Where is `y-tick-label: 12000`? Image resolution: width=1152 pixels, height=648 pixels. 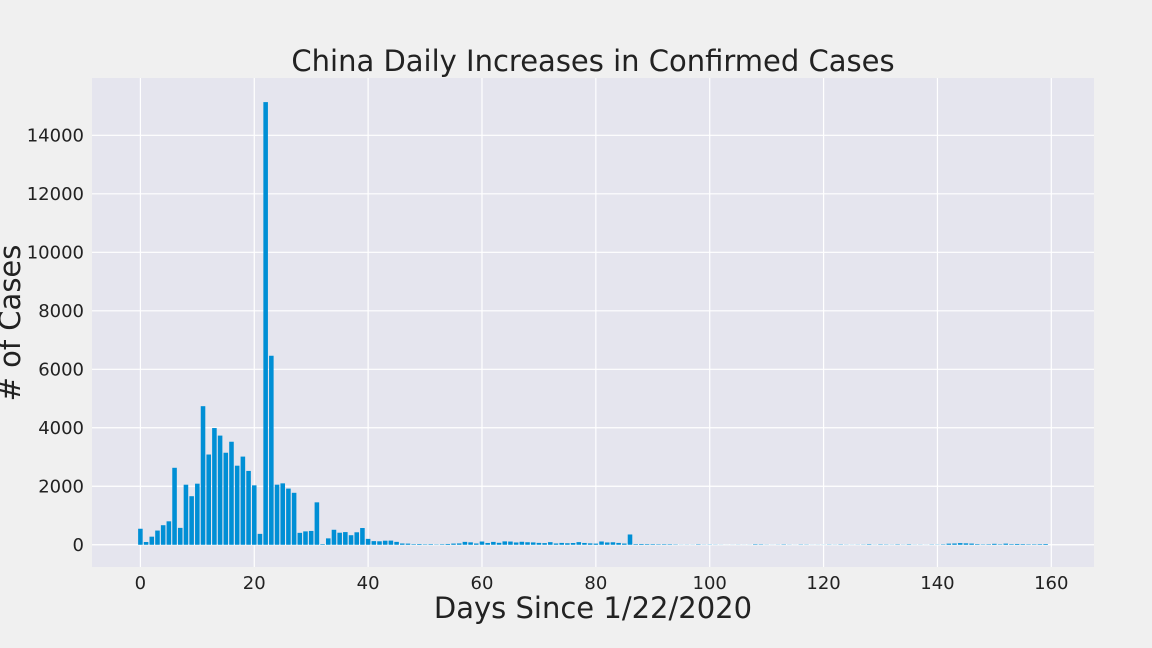 y-tick-label: 12000 is located at coordinates (55, 194).